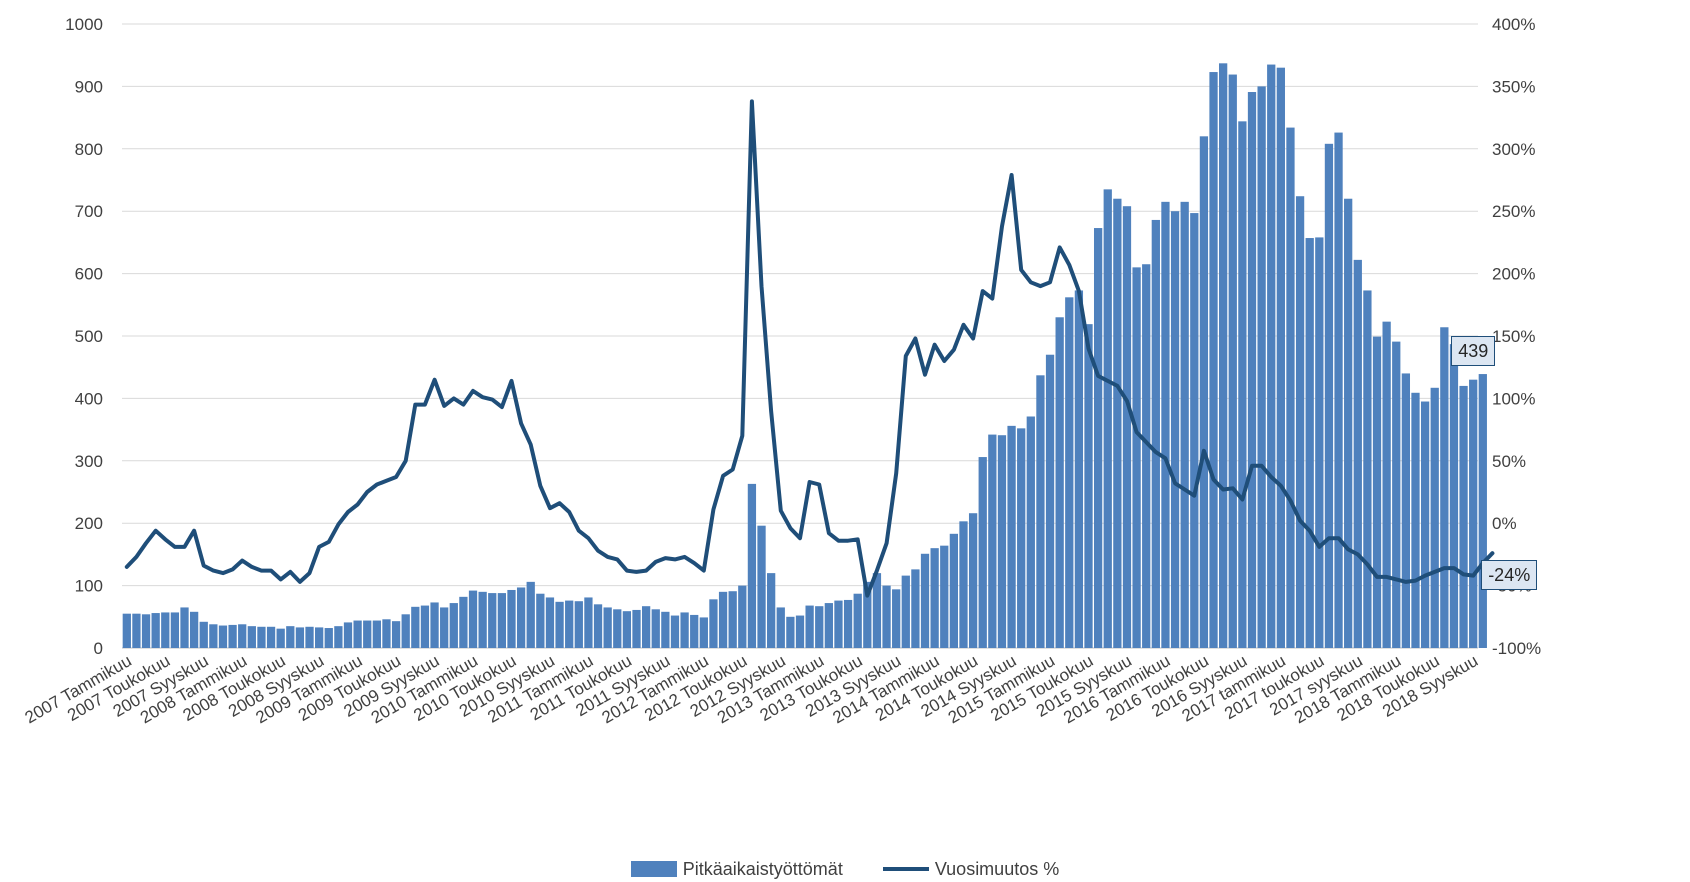  What do you see at coordinates (905, 869) in the screenshot?
I see `legend-swatch-line` at bounding box center [905, 869].